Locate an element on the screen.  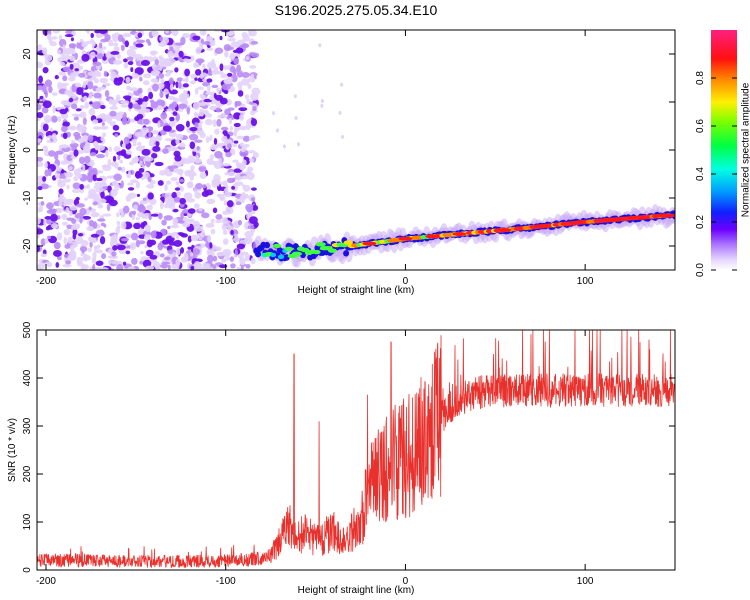
colorbar-tick-label: 0.2 is located at coordinates (700, 222).